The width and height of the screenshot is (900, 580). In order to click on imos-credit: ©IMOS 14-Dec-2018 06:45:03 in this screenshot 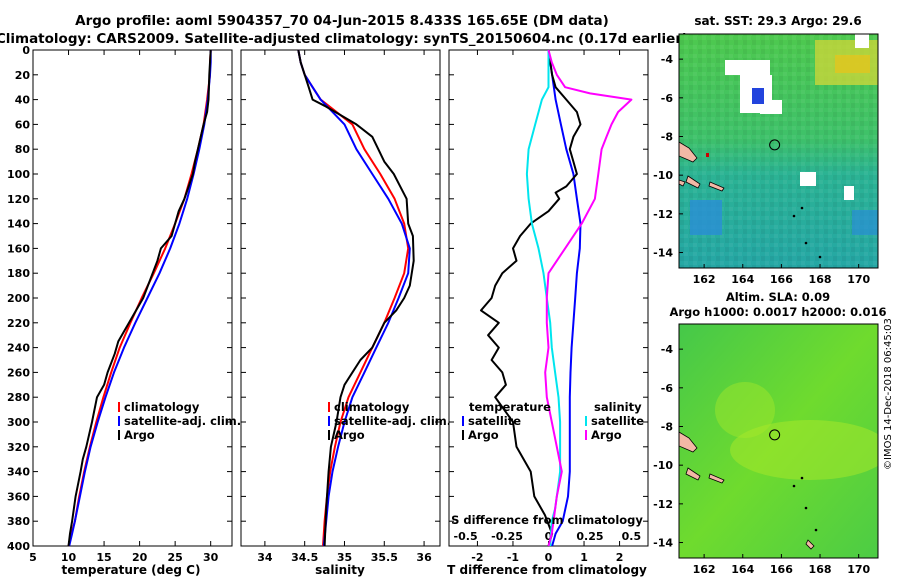, I will do `click(888, 394)`.